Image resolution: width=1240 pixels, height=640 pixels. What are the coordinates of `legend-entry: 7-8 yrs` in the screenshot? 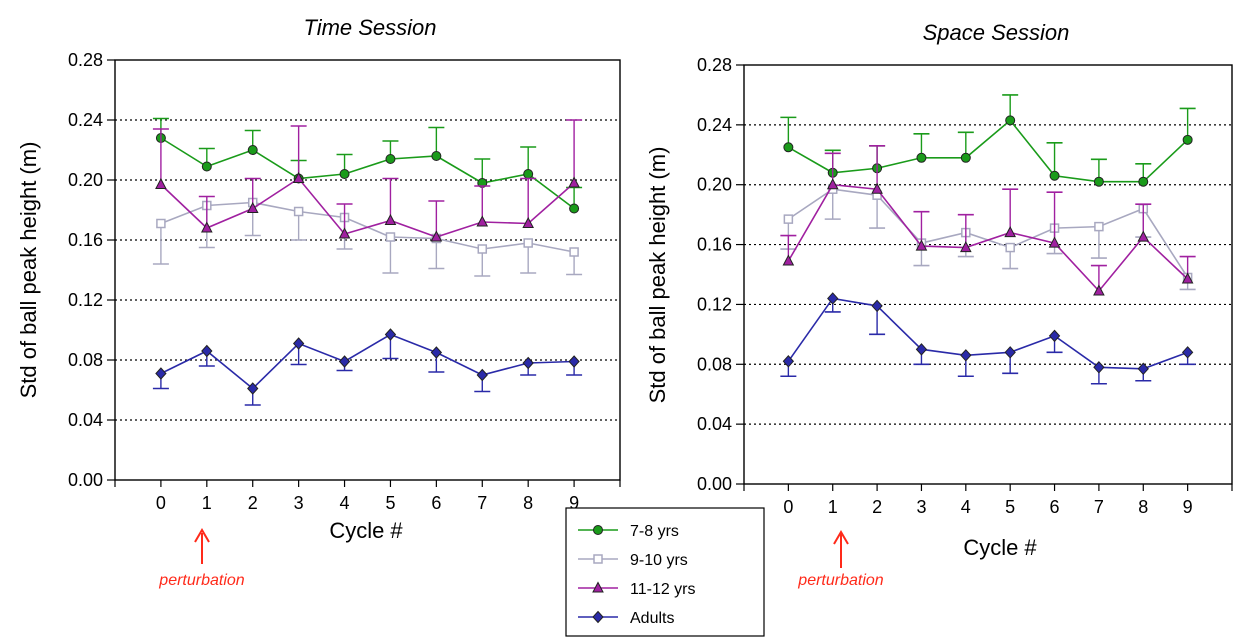 It's located at (628, 531).